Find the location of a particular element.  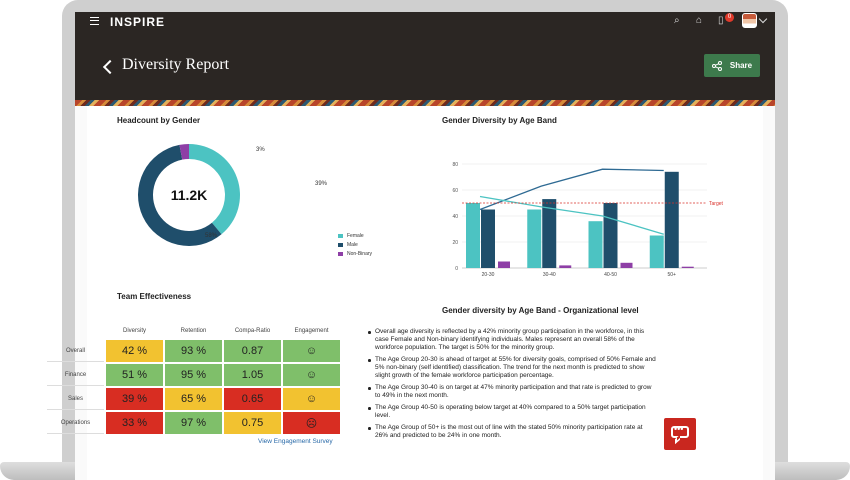

metric-cell: 93 % is located at coordinates (193, 351).